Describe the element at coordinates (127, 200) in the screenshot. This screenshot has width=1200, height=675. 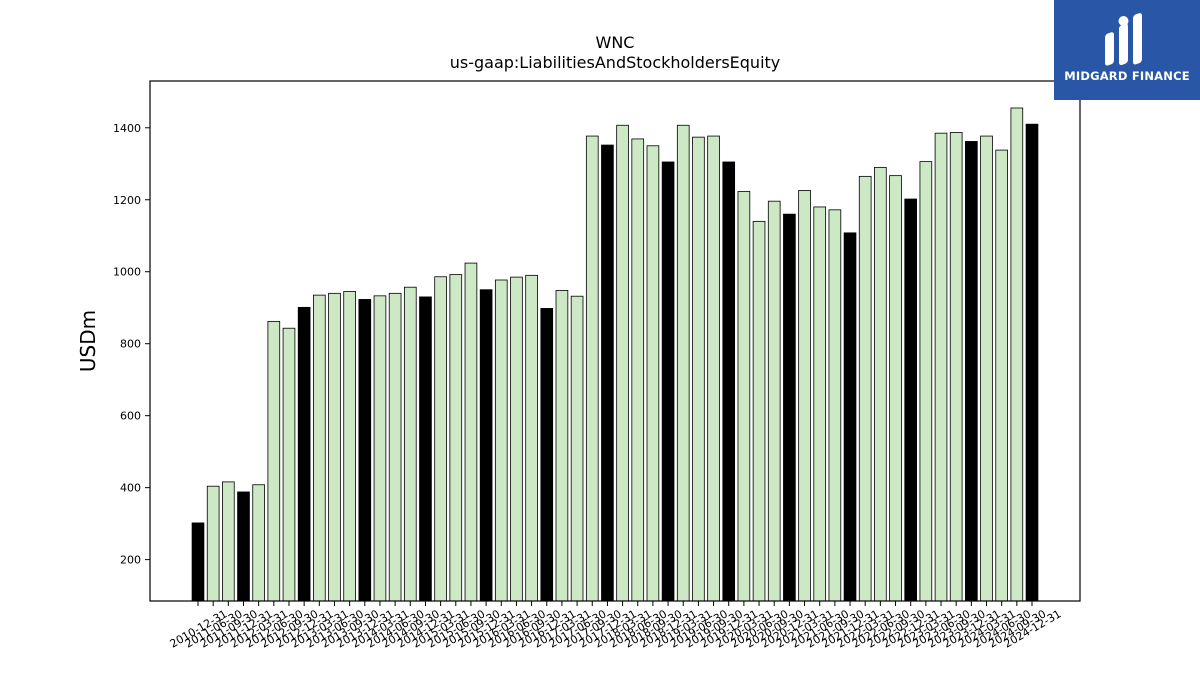
I see `y-tick-label: 1200` at that location.